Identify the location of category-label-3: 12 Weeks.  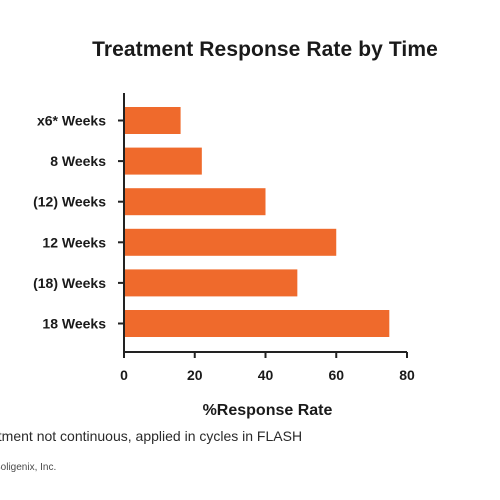
(74, 242).